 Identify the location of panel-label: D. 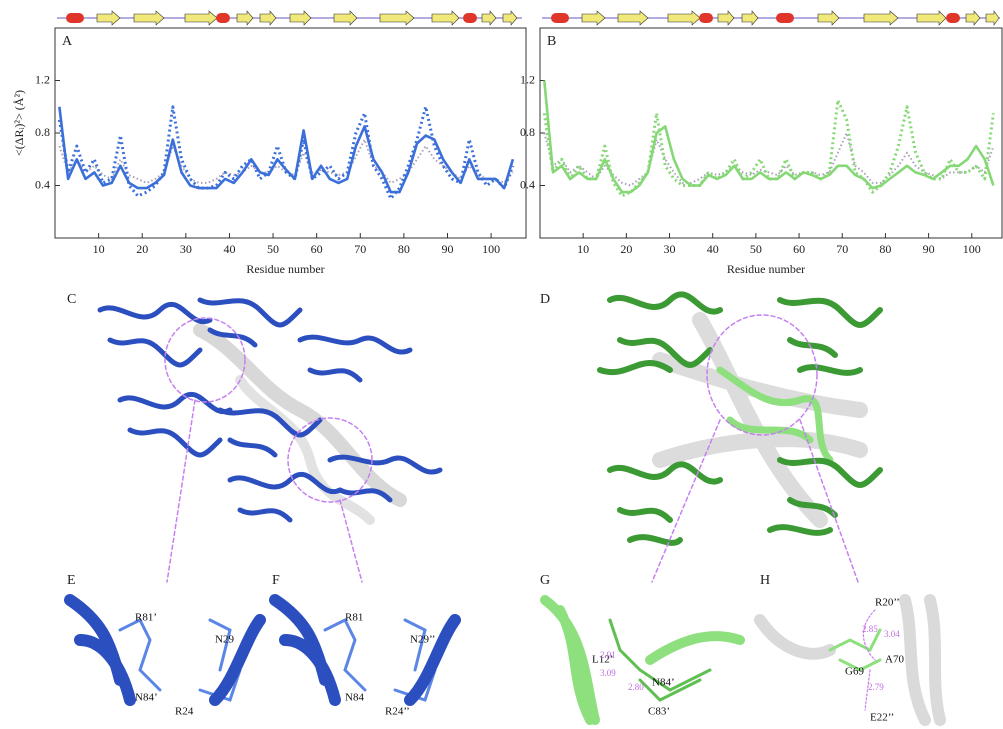
(545, 299).